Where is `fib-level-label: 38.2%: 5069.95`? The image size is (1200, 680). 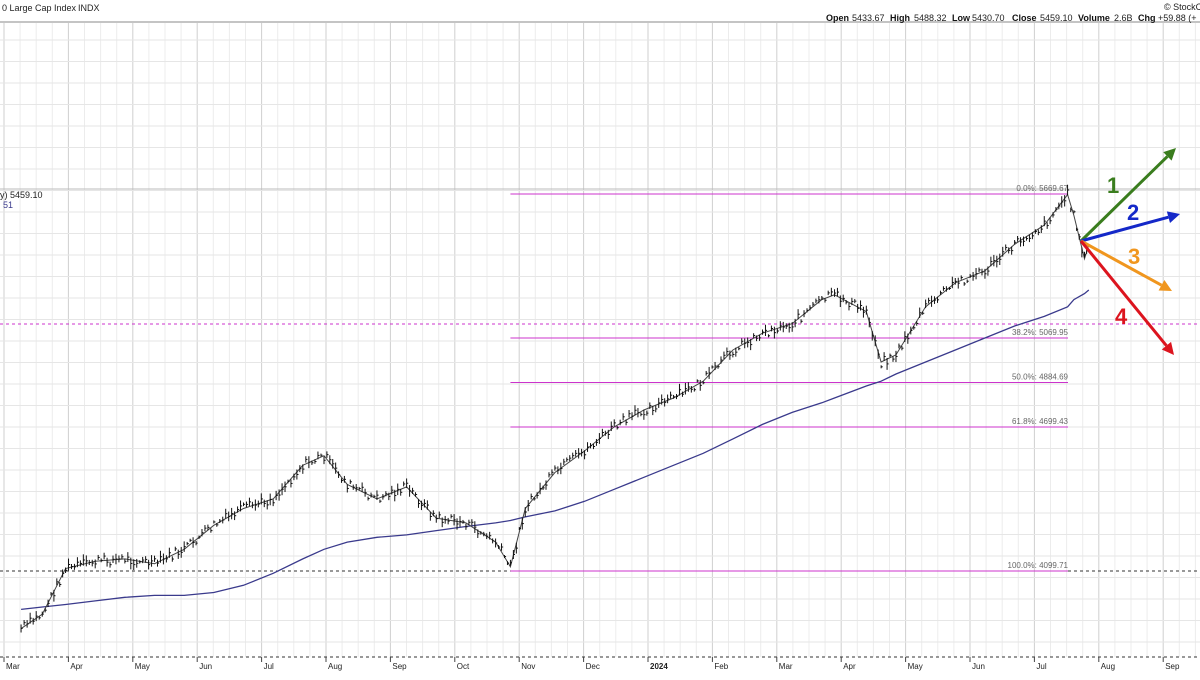 fib-level-label: 38.2%: 5069.95 is located at coordinates (1040, 332).